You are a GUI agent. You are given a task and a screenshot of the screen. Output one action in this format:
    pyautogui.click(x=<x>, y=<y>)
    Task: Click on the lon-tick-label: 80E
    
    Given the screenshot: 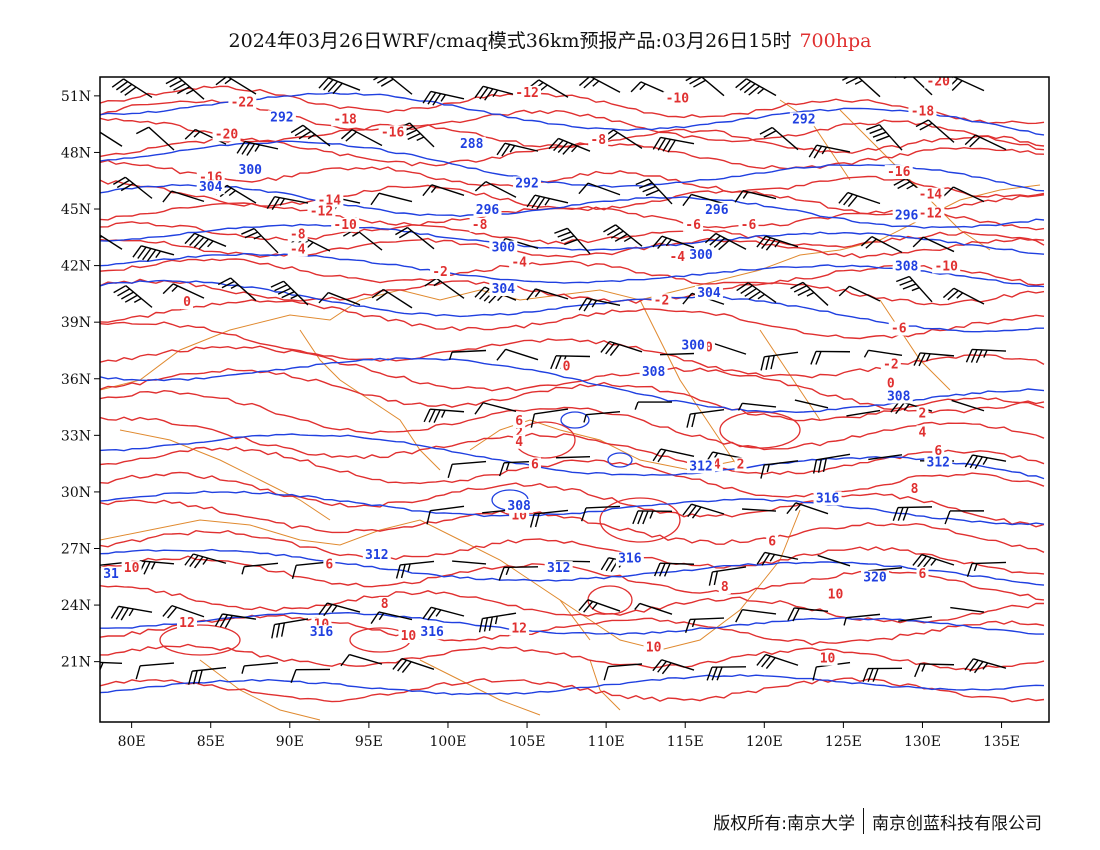 What is the action you would take?
    pyautogui.click(x=132, y=742)
    